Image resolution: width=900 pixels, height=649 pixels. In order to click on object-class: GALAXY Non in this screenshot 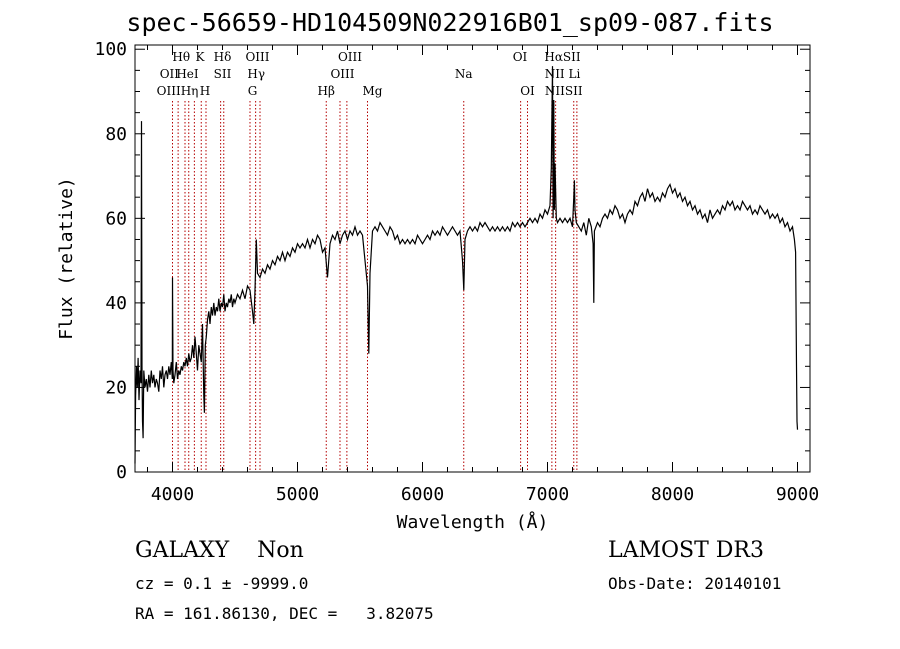, I will do `click(219, 550)`.